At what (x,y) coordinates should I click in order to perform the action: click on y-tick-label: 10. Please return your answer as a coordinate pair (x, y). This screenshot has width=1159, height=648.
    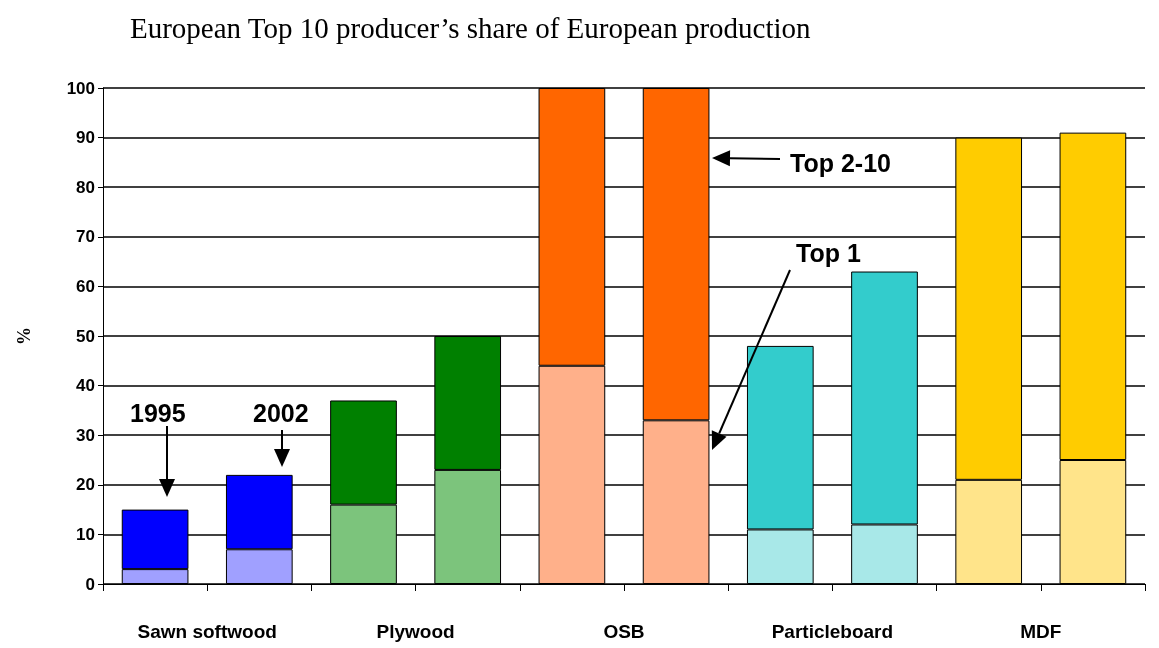
    Looking at the image, I should click on (85, 534).